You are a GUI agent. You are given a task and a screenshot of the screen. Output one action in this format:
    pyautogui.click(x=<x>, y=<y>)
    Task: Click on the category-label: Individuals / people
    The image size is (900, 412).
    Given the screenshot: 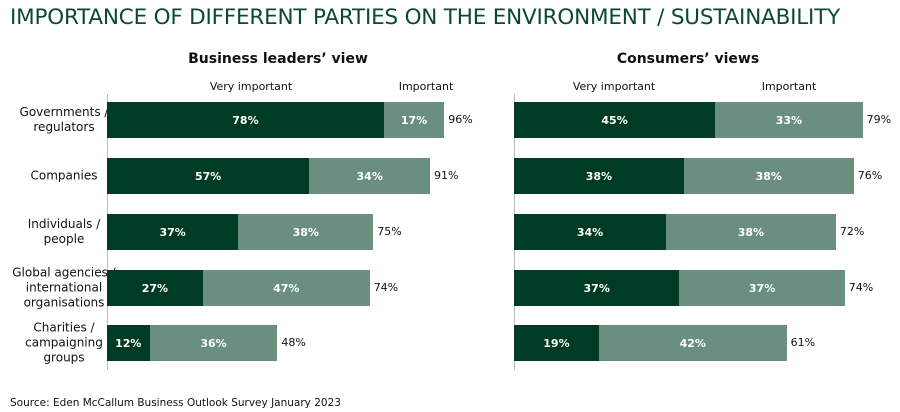 What is the action you would take?
    pyautogui.click(x=64, y=231)
    